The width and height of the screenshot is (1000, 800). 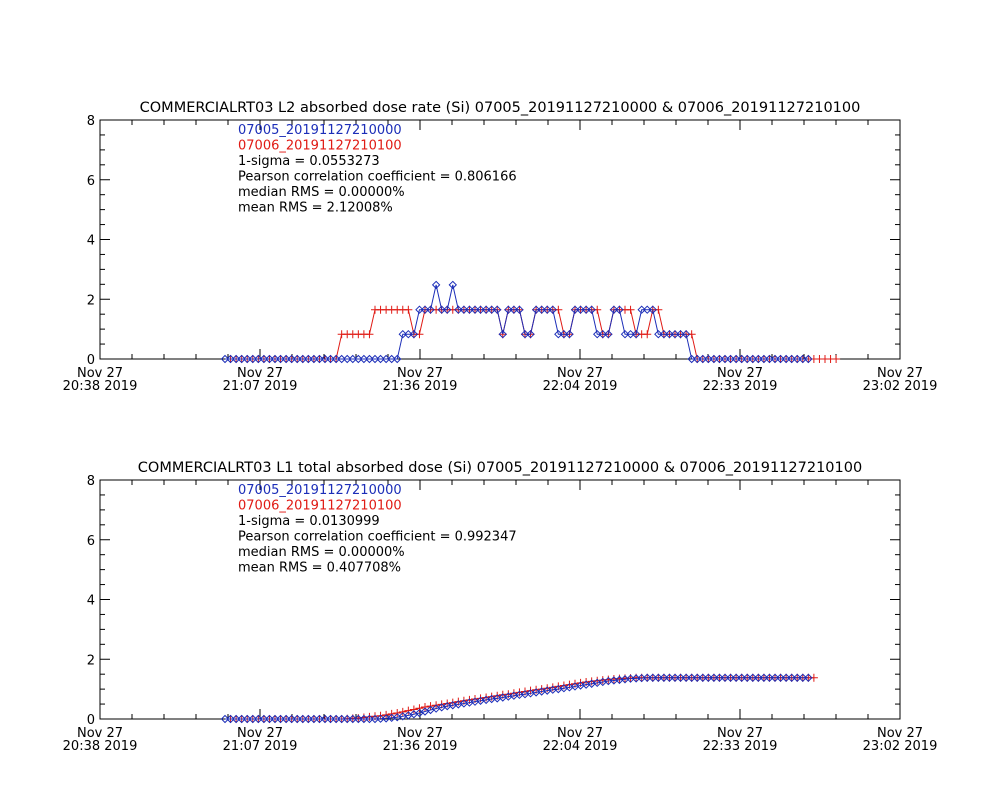 I want to click on y-tick-label: 6, so click(x=91, y=541).